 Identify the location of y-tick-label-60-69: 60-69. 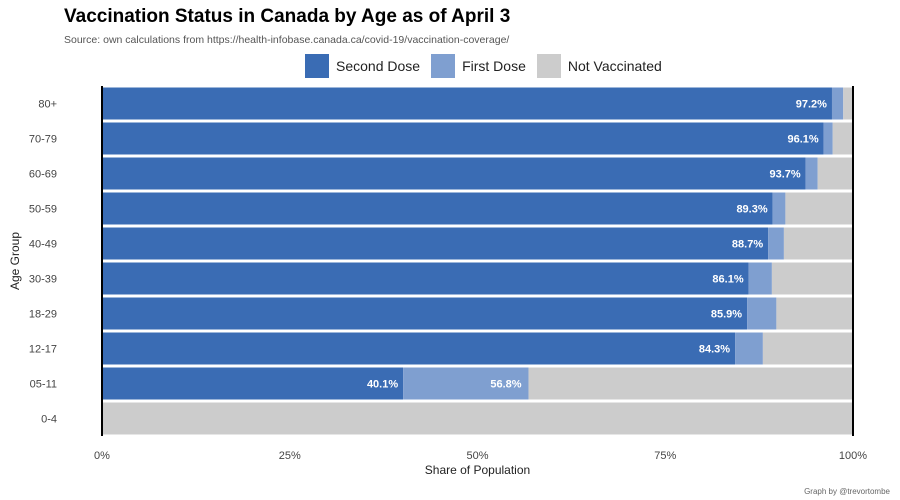
(43, 175).